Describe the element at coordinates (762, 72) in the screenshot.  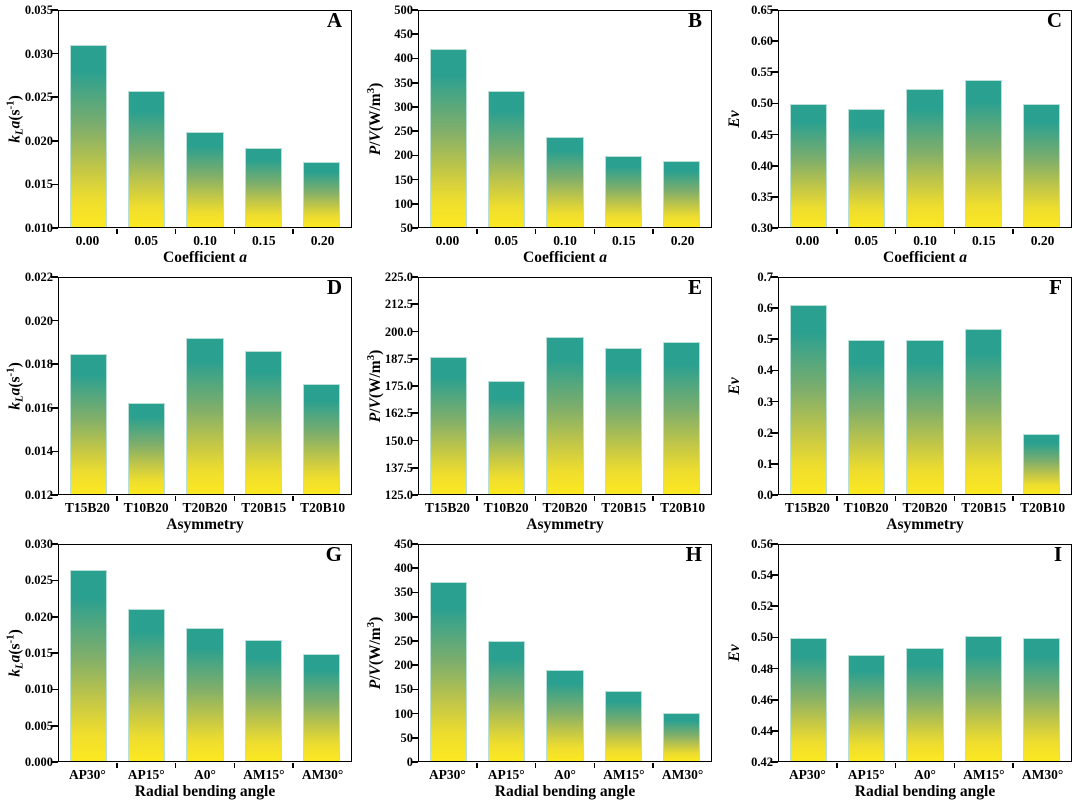
I see `y-tick-label: 0.55` at that location.